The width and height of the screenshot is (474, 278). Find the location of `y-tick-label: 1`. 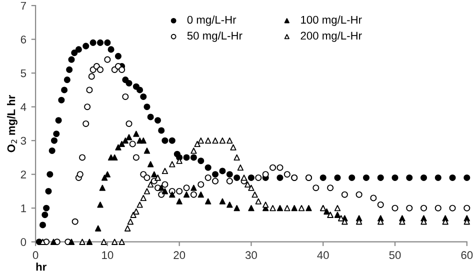

y-tick-label: 1 is located at coordinates (23, 208).